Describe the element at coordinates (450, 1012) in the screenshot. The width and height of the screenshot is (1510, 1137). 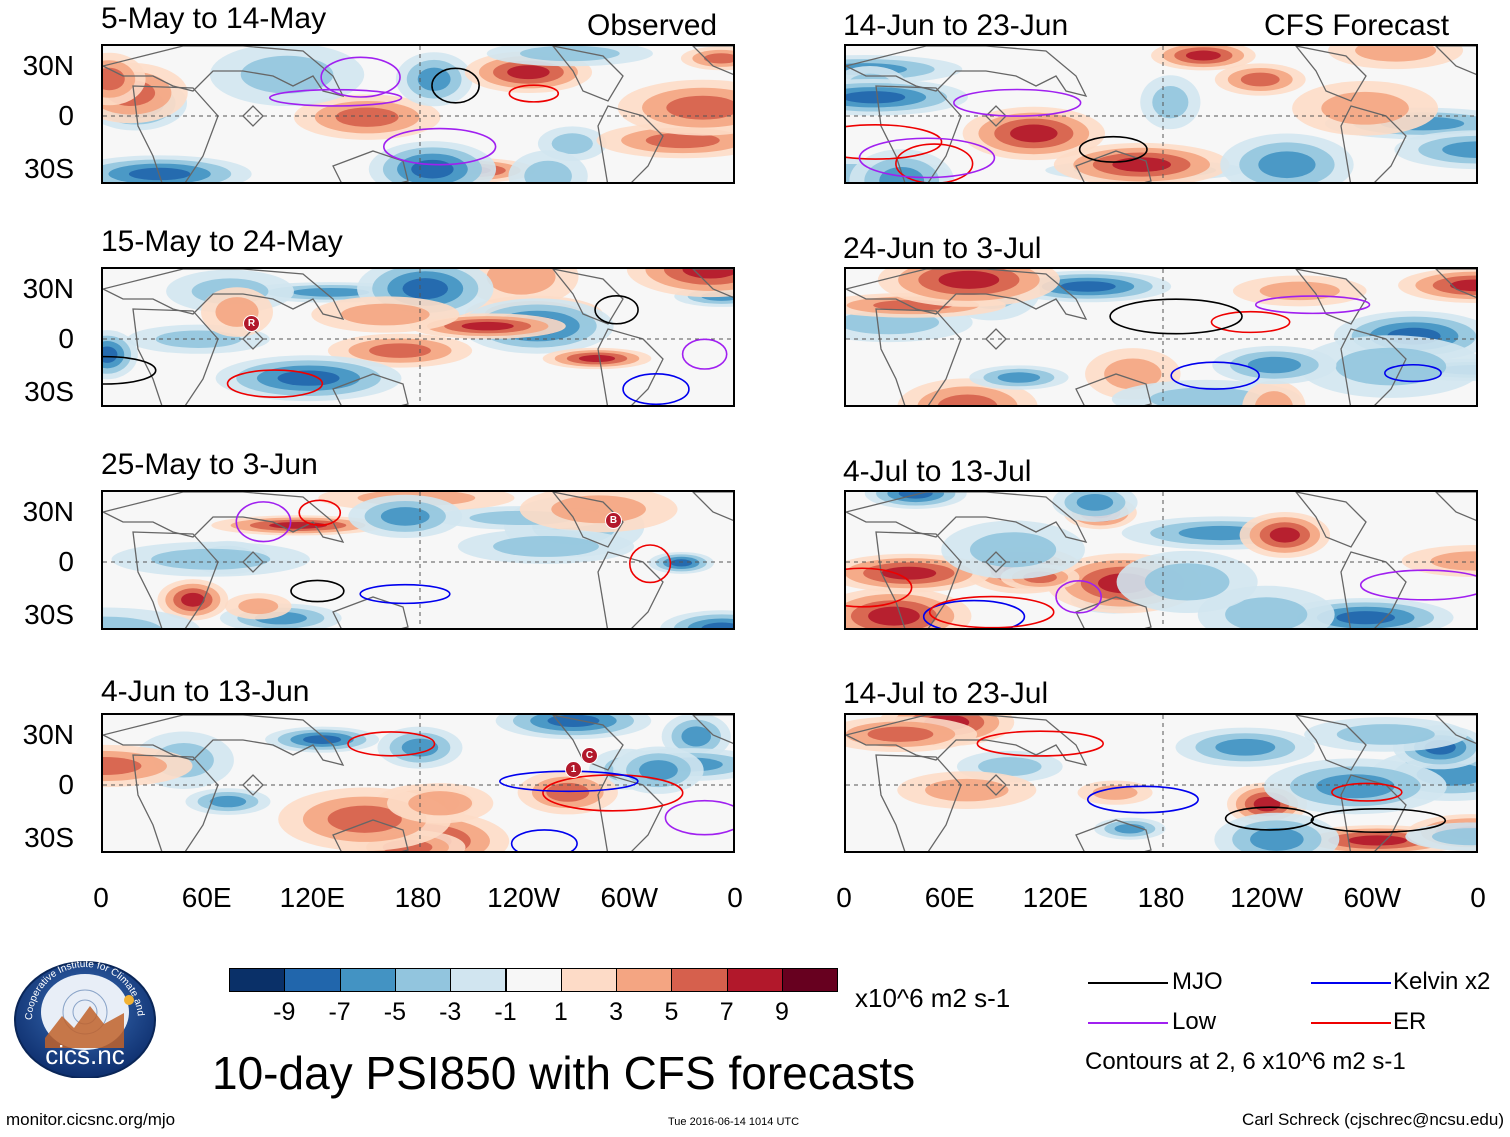
I see `colorbar-label: -3` at that location.